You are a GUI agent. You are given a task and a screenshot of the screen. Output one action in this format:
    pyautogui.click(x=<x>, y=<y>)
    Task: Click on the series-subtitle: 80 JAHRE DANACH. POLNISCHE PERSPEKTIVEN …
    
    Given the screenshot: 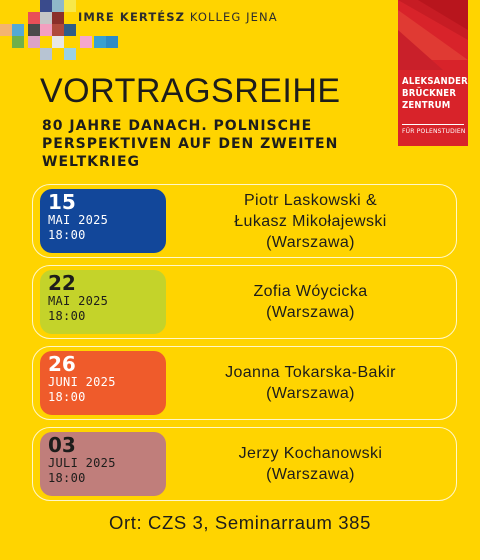 What is the action you would take?
    pyautogui.click(x=190, y=144)
    